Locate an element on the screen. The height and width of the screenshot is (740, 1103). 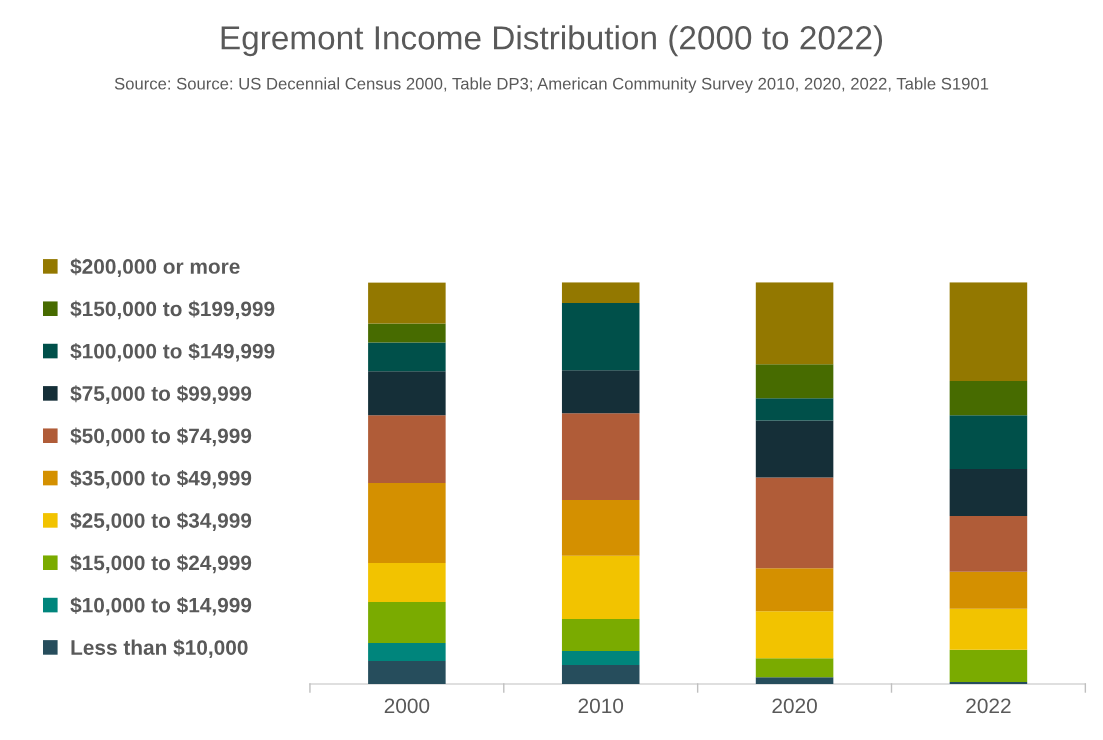
legend-label: $15,000 to $24,999 is located at coordinates (161, 564).